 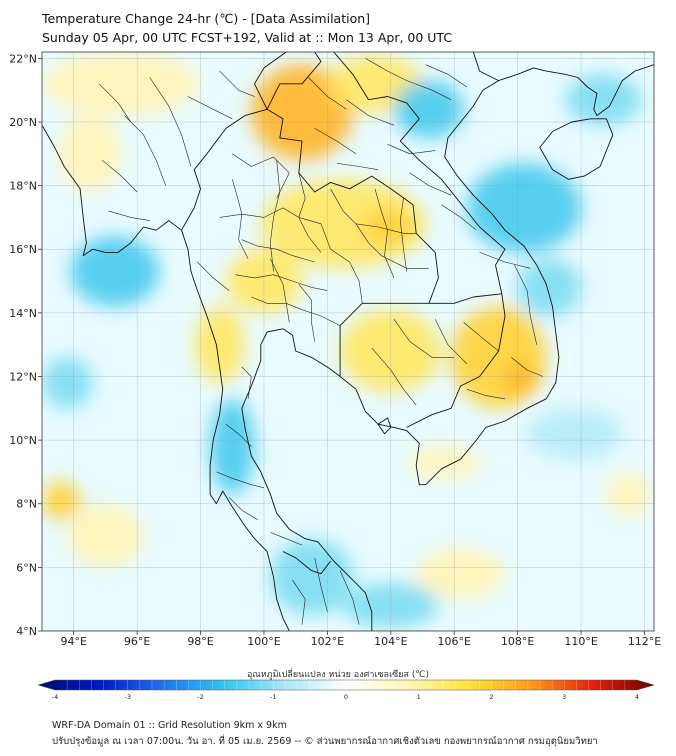 I want to click on colorbar-tick-label: 0, so click(x=346, y=697).